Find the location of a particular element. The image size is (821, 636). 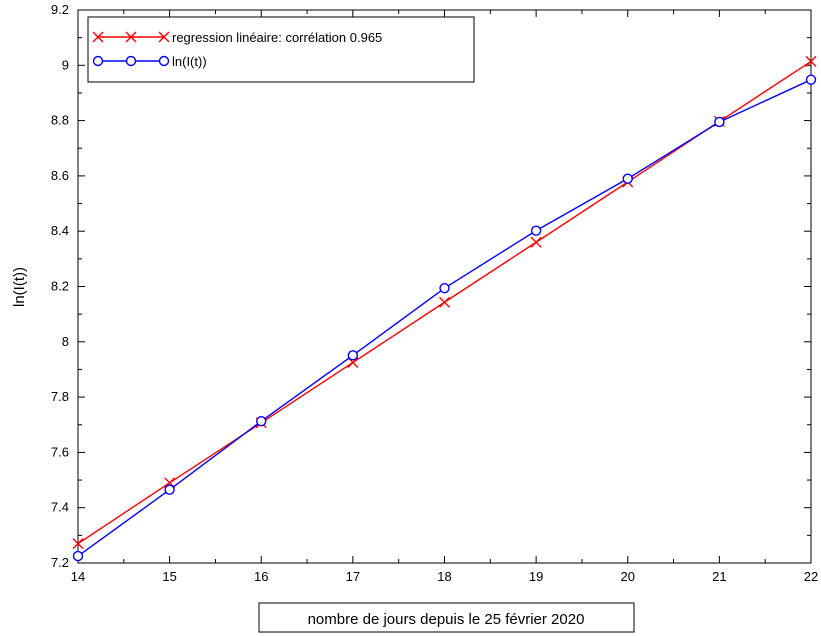

legend-box is located at coordinates (281, 49).